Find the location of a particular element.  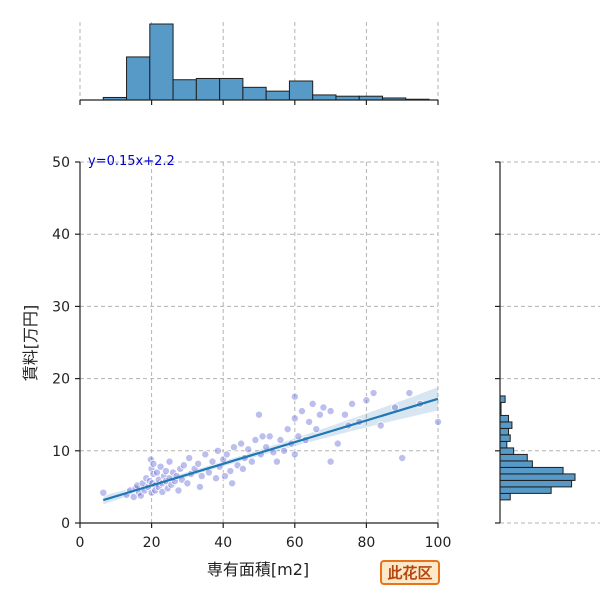

regression-line is located at coordinates (270, 449).